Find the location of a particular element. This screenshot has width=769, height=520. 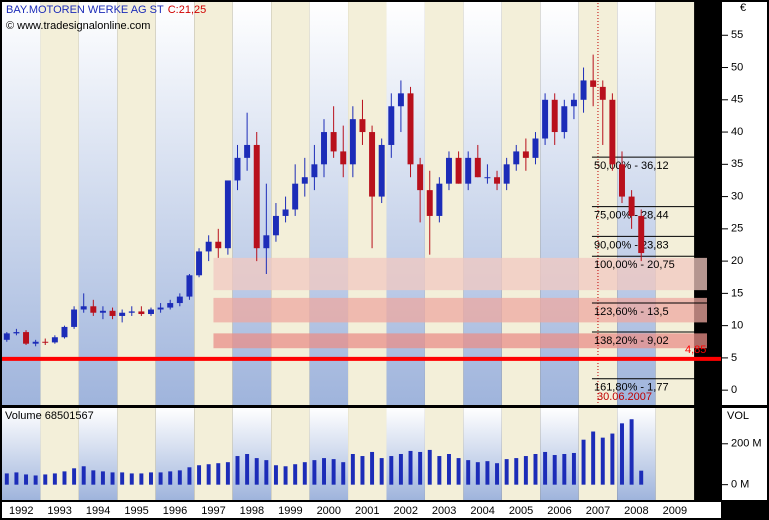

y-tick-label: 55 is located at coordinates (737, 35).